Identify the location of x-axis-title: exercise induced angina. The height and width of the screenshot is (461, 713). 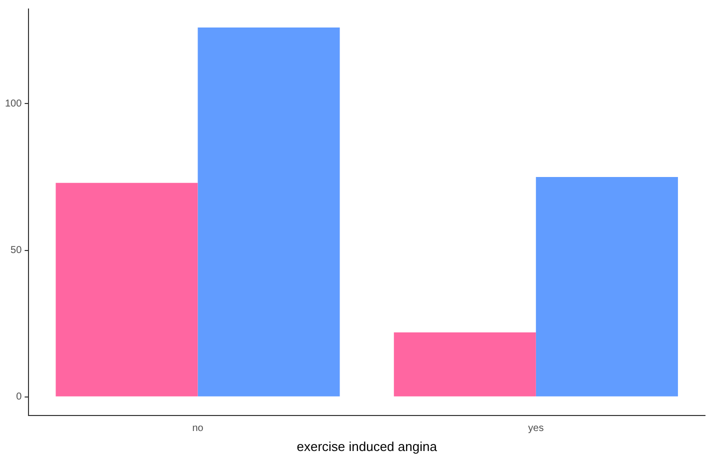
(367, 446).